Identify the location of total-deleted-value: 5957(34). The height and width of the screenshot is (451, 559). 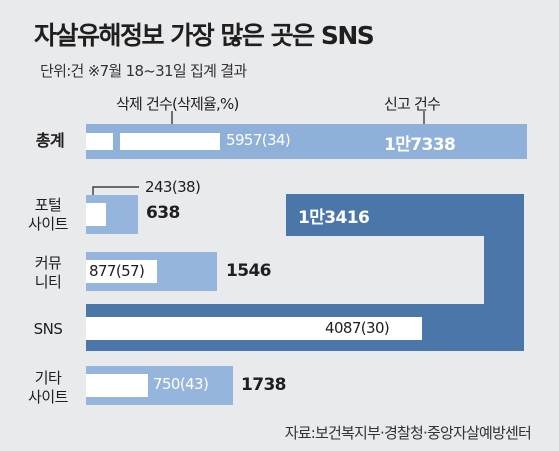
(258, 140).